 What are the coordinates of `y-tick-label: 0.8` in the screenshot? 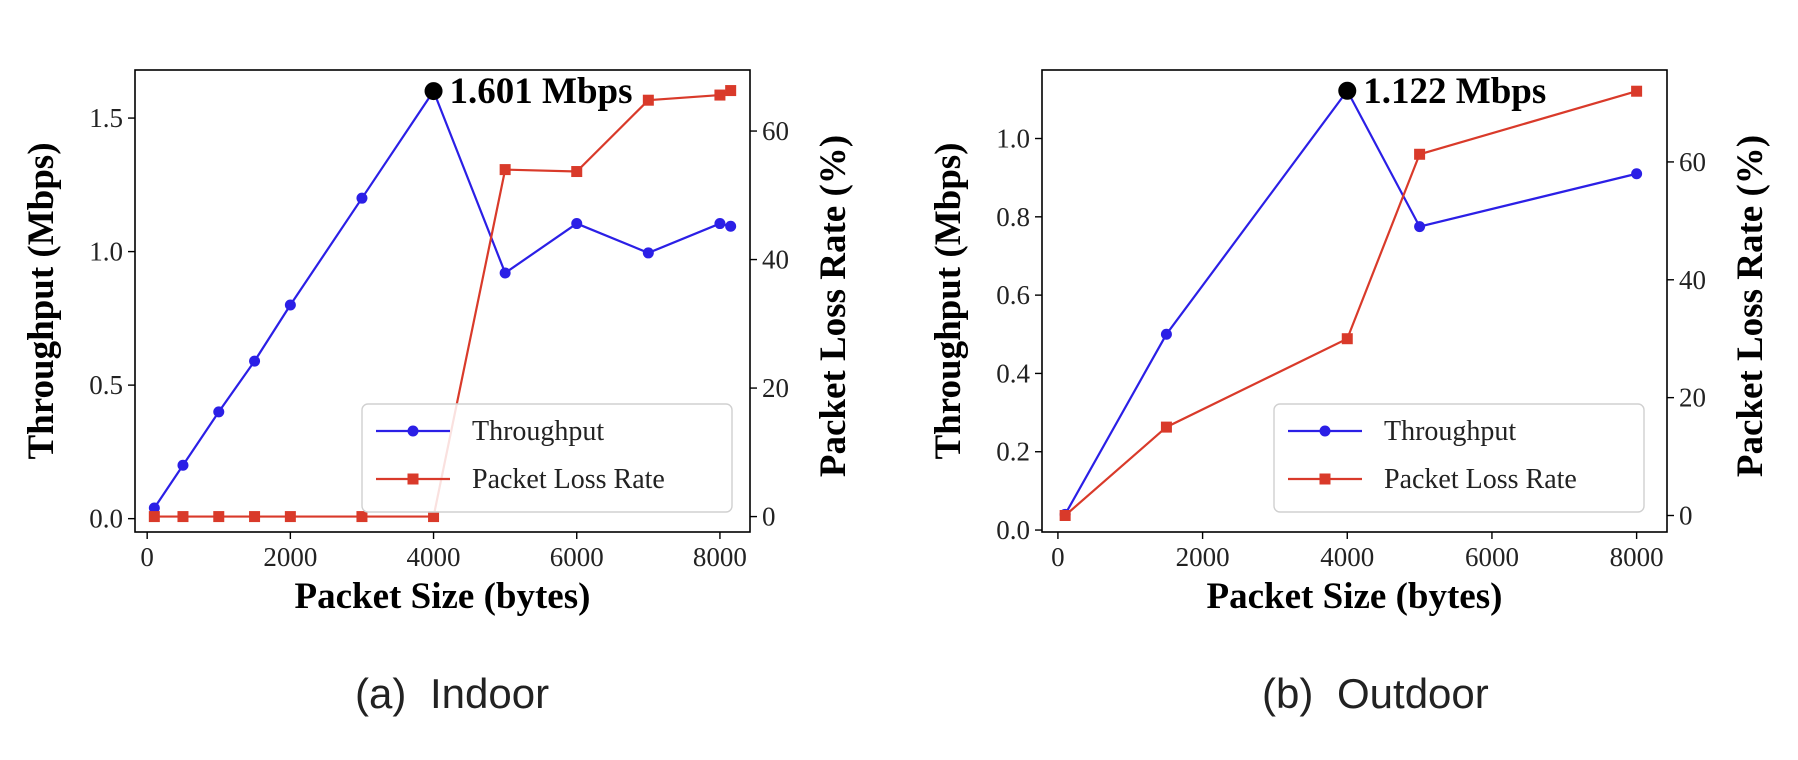 It's located at (1013, 217).